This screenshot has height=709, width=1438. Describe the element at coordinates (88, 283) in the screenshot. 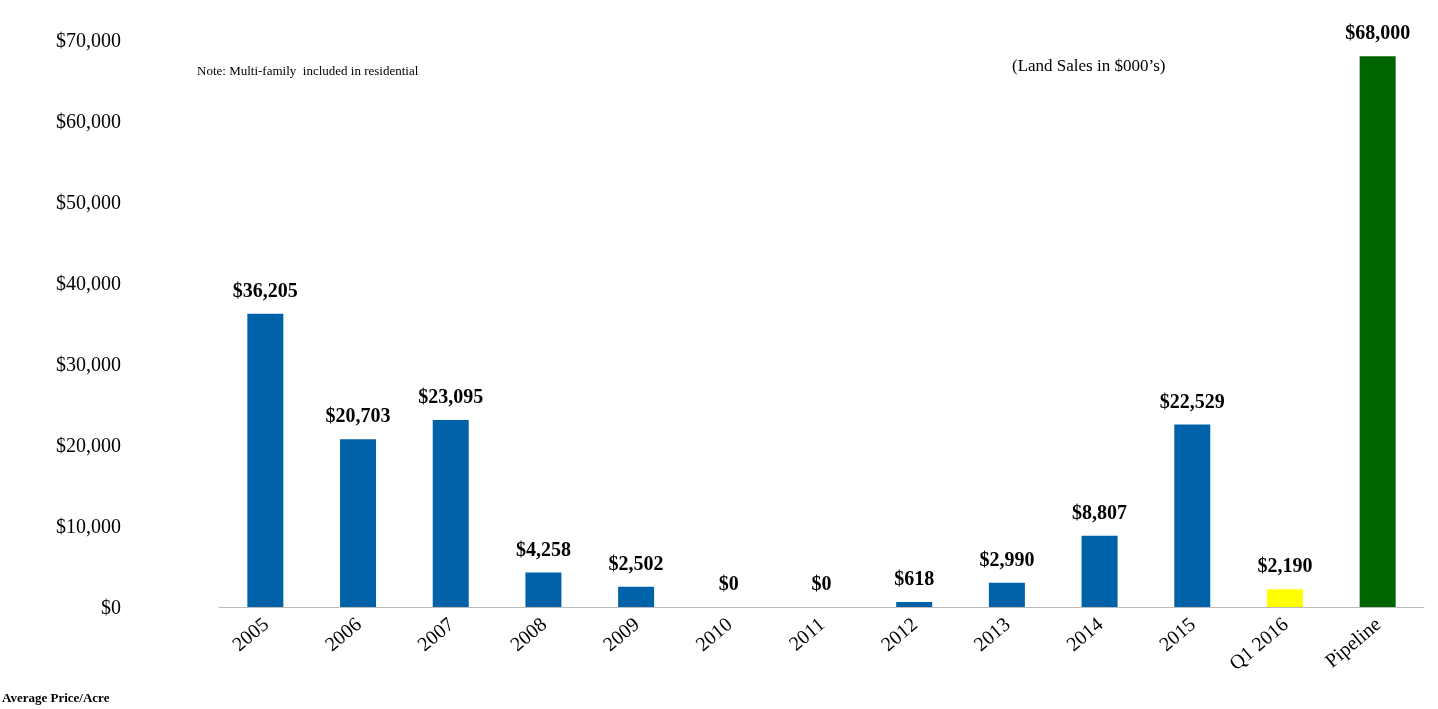

I see `y-tick-label: $40,000` at that location.